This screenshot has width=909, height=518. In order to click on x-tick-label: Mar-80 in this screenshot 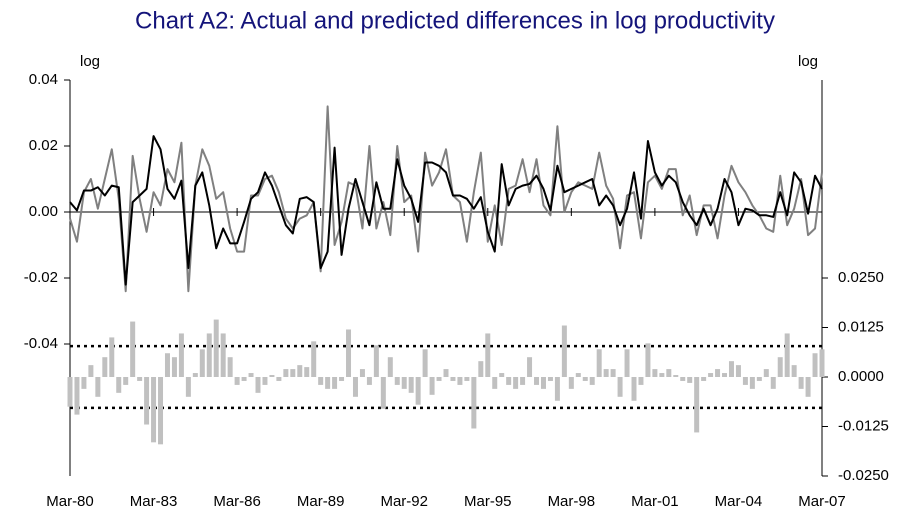, I will do `click(70, 501)`.